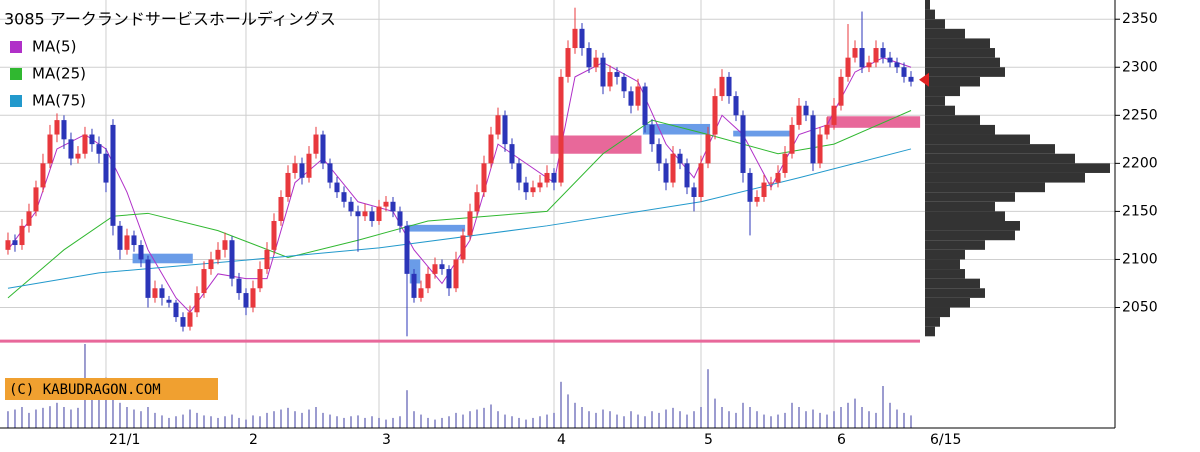 The image size is (1200, 452). What do you see at coordinates (54, 47) in the screenshot?
I see `legend-label: MA(5)` at bounding box center [54, 47].